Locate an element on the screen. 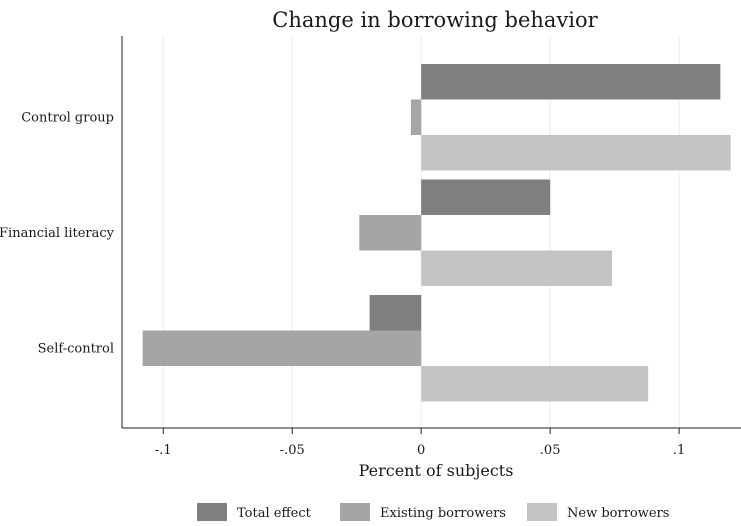 This screenshot has width=741, height=526. category-label-self-control: Self-control is located at coordinates (76, 348).